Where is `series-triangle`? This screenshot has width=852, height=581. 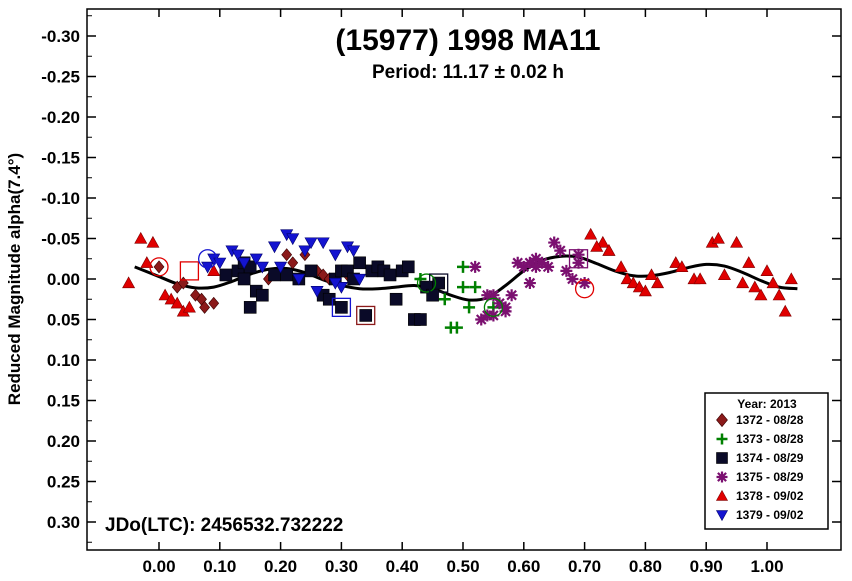 series-triangle is located at coordinates (460, 272).